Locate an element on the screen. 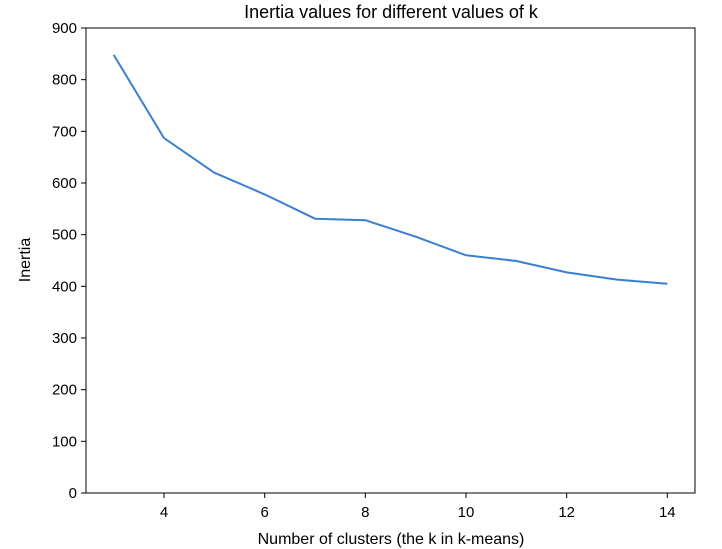  x-tick-label: 6 is located at coordinates (265, 512).